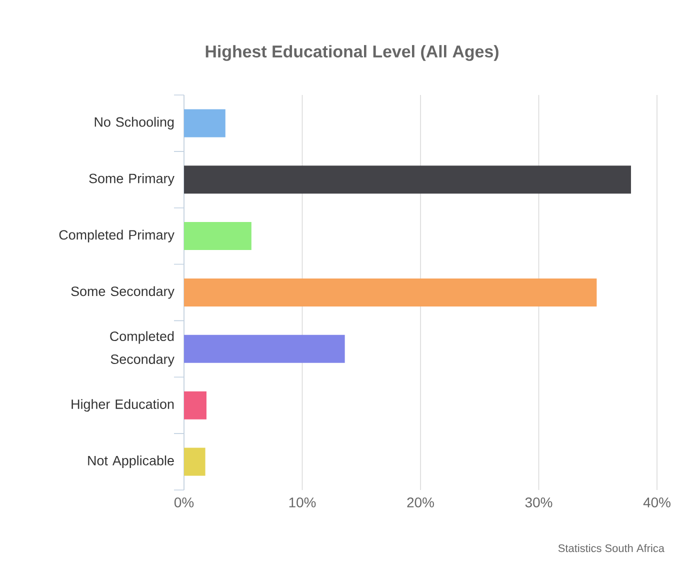 The height and width of the screenshot is (566, 677). What do you see at coordinates (123, 405) in the screenshot?
I see `y-tick-label: Higher Education` at bounding box center [123, 405].